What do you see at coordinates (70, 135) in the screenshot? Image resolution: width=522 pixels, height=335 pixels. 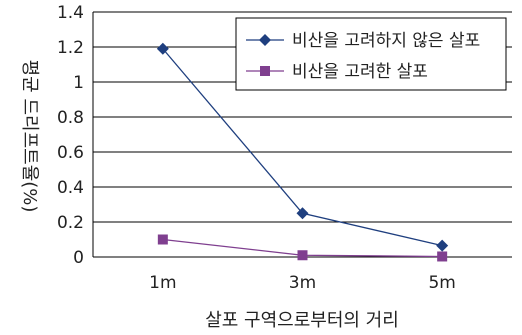 I see `y-tick-labels: 0 0.2 0.4 0.6 0.8 1 1.2 1.4` at bounding box center [70, 135].